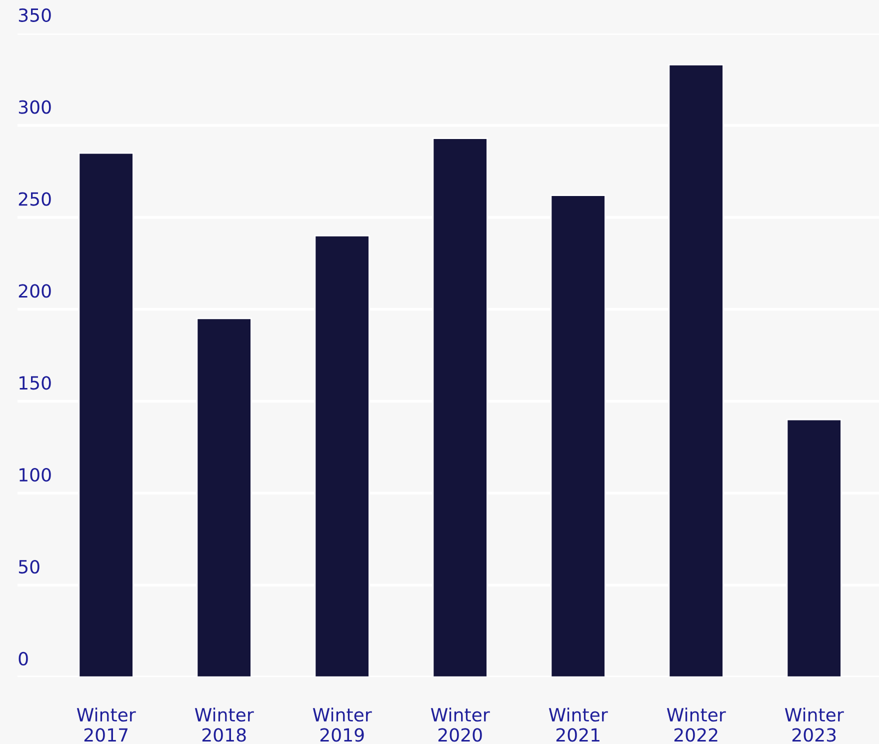  What do you see at coordinates (23, 659) in the screenshot?
I see `y-tick-label: 0` at bounding box center [23, 659].